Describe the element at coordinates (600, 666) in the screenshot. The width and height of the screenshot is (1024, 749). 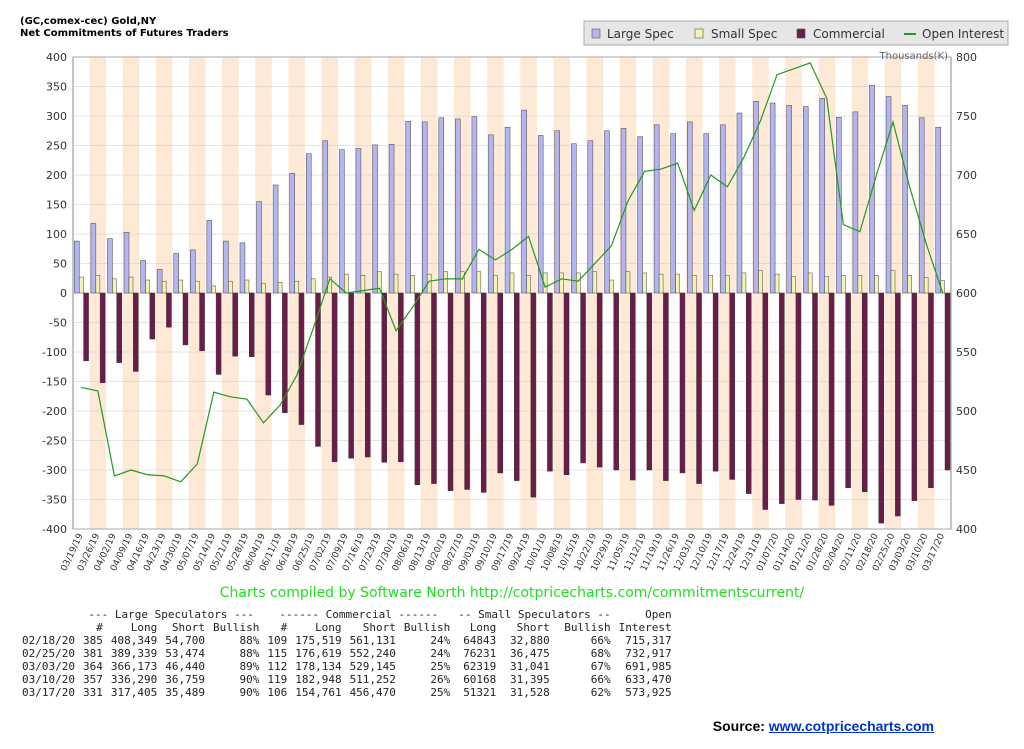
I see `table-cell: 67%` at that location.